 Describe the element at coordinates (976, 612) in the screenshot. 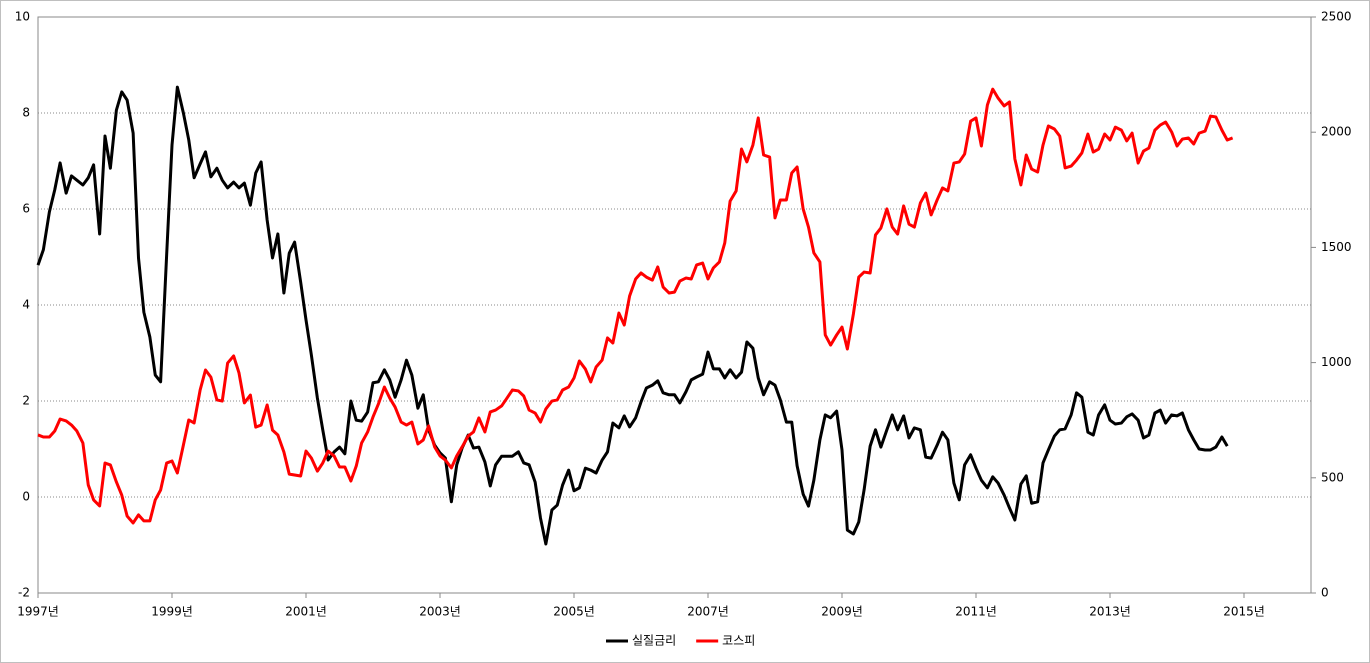

I see `x-tick-label: 2011년` at that location.